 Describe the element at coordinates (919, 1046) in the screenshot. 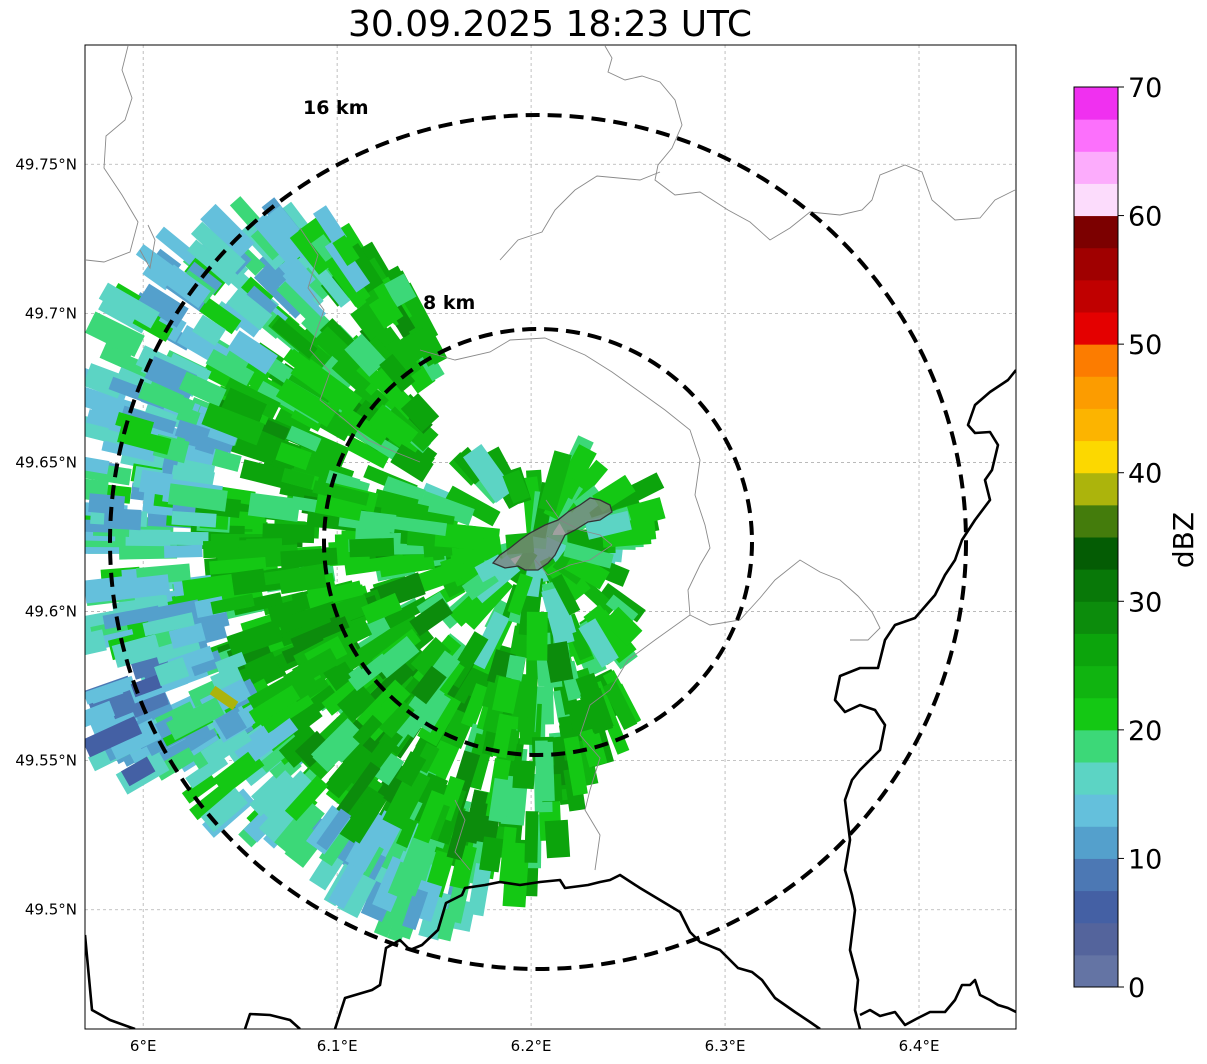

I see `lon-tick-label: 6.4°E` at that location.